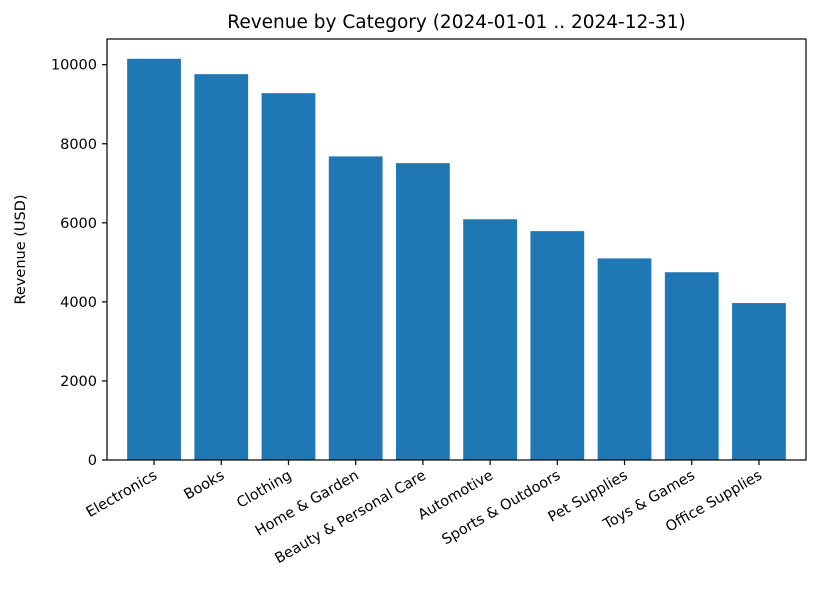 The height and width of the screenshot is (608, 818). I want to click on y-tick-label: 4000, so click(78, 303).